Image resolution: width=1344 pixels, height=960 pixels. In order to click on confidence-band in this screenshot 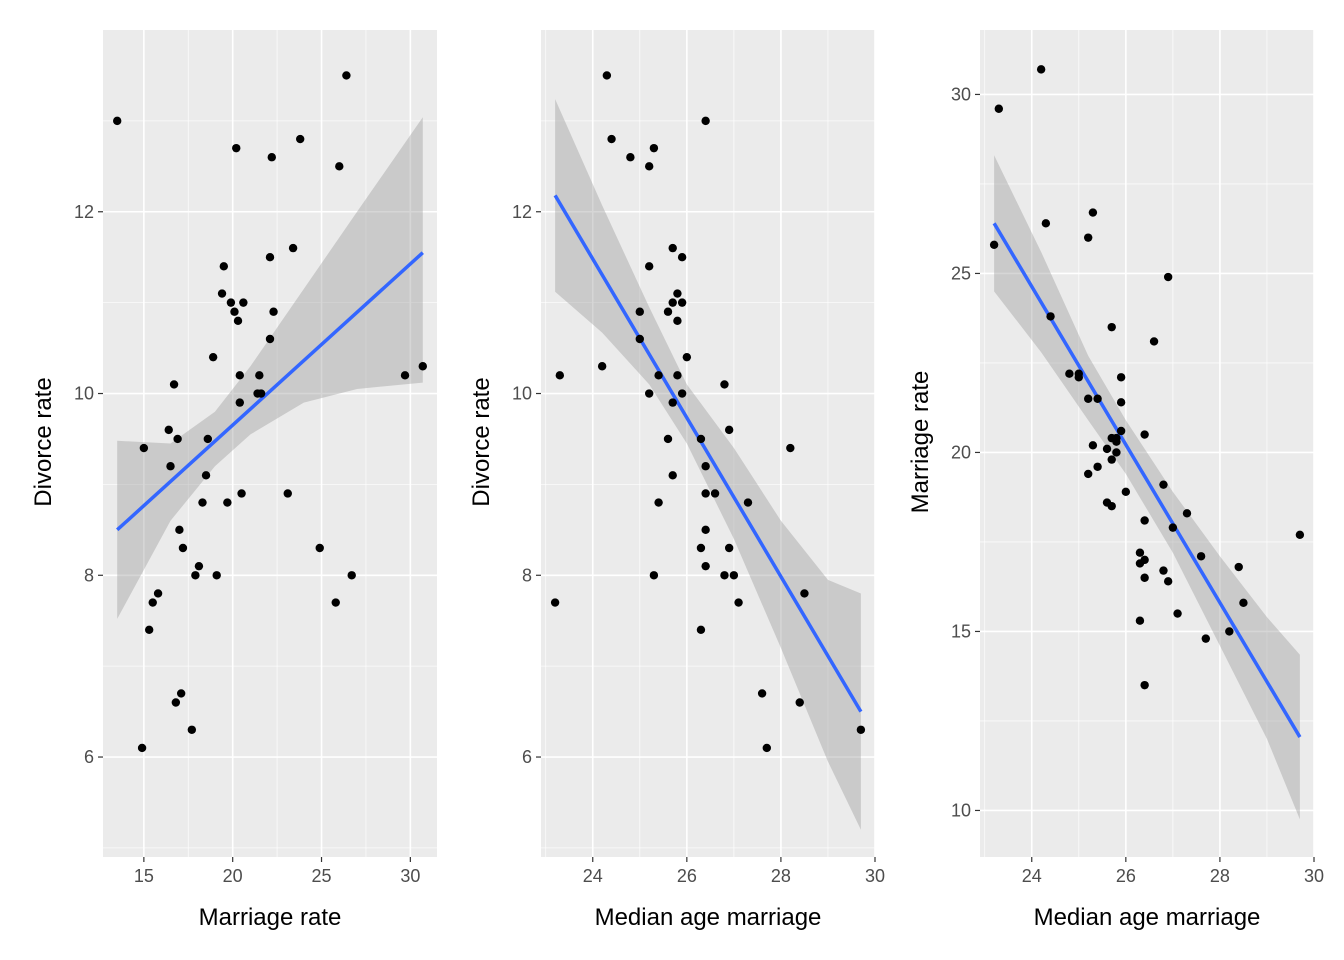, I will do `click(270, 368)`.